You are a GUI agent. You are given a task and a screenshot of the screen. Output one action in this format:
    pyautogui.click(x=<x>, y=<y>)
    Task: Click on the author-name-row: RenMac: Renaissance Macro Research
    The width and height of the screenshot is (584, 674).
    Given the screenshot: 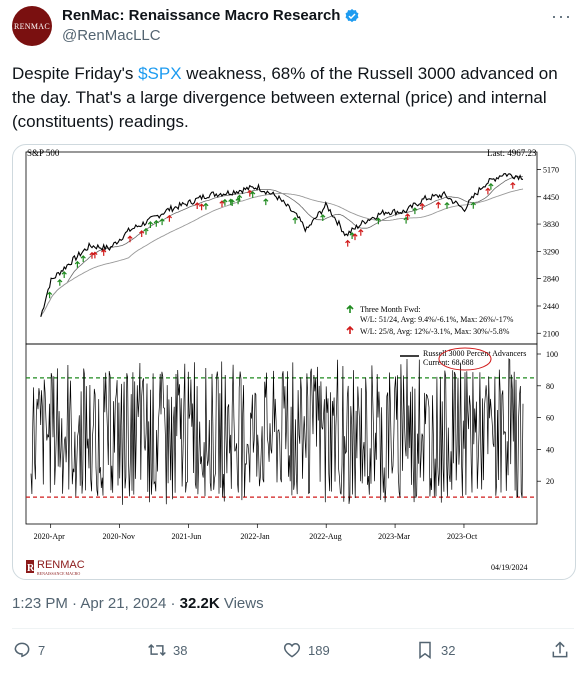 What is the action you would take?
    pyautogui.click(x=211, y=15)
    